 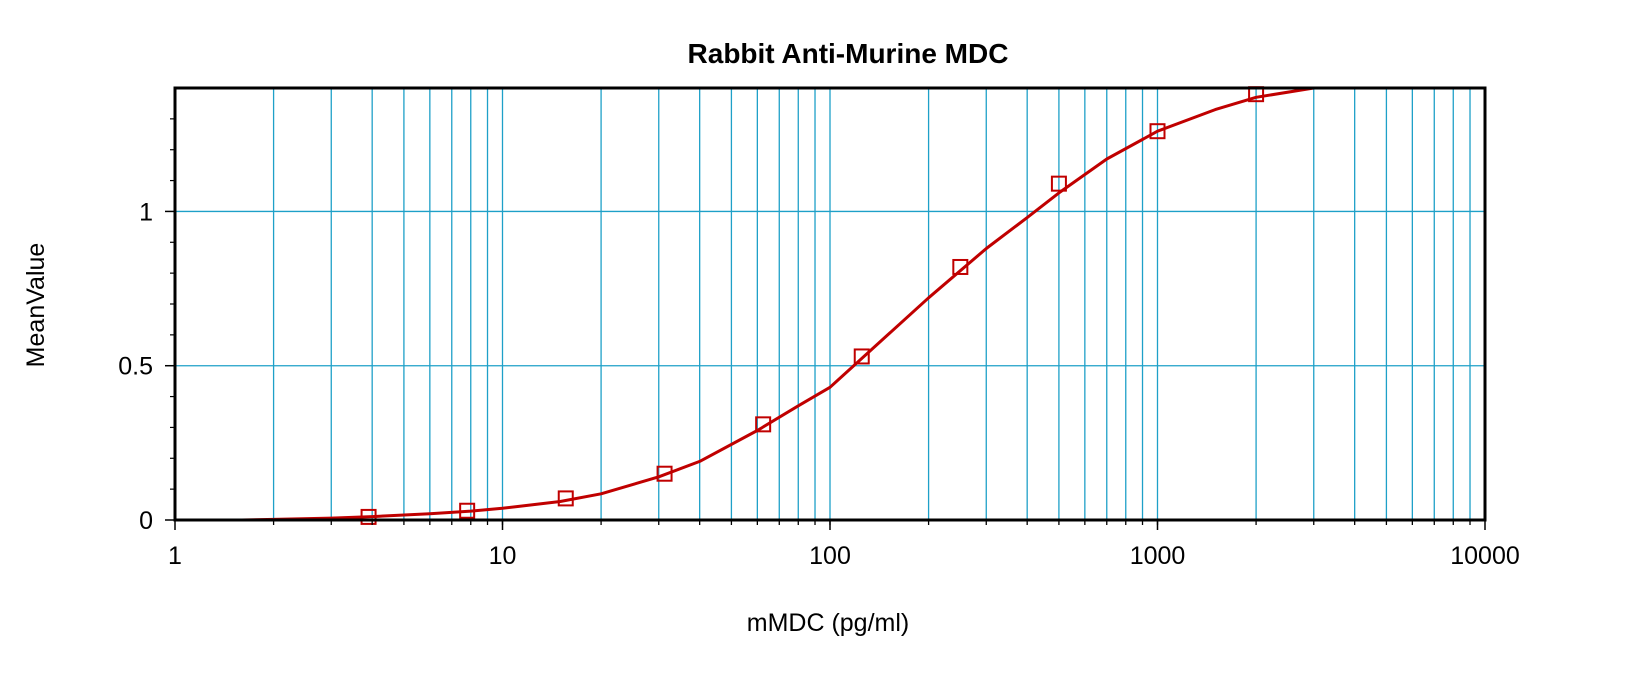 What do you see at coordinates (848, 53) in the screenshot?
I see `chart-title: Rabbit Anti-Murine MDC` at bounding box center [848, 53].